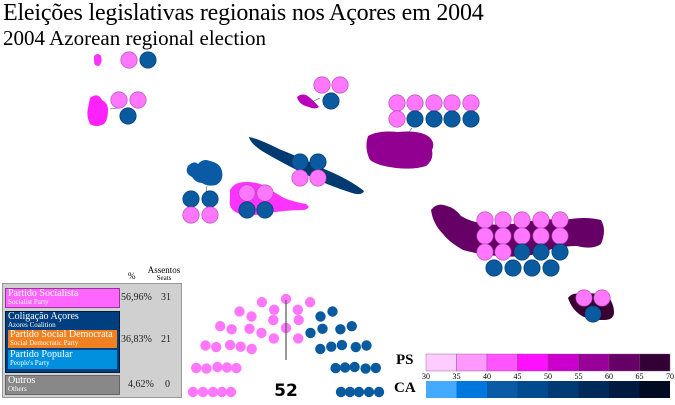 The image size is (675, 405). Describe the element at coordinates (191, 215) in the screenshot. I see `ps-seat-faial` at that location.